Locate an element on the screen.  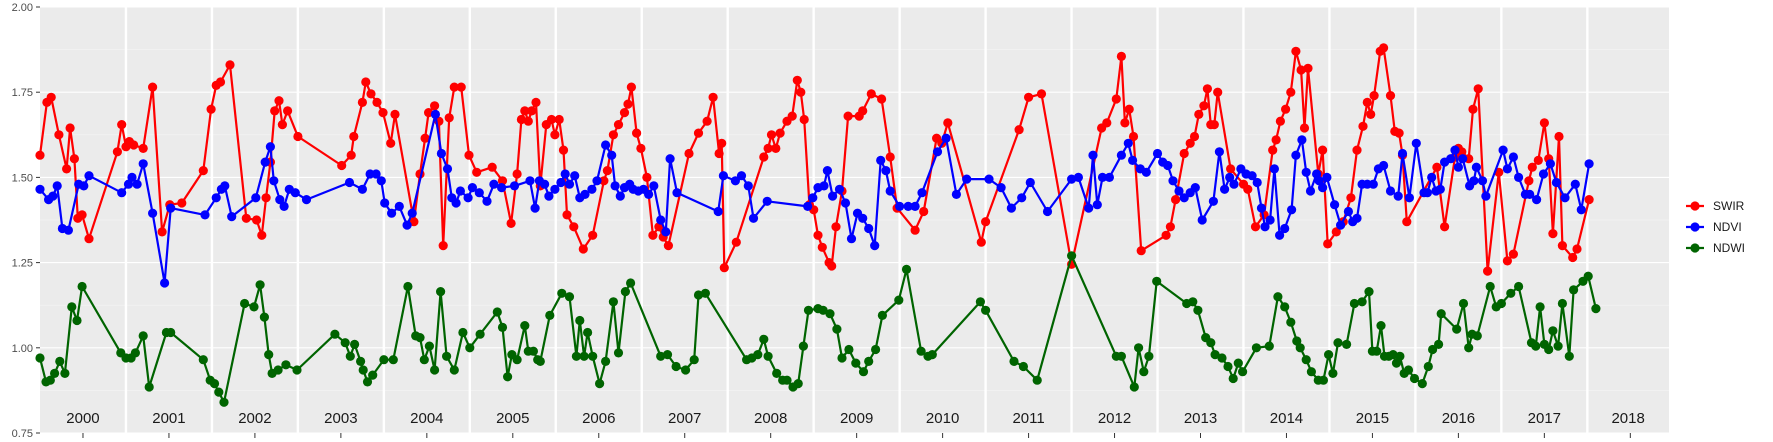
legend-item-swir: SWIR is located at coordinates (1715, 206).